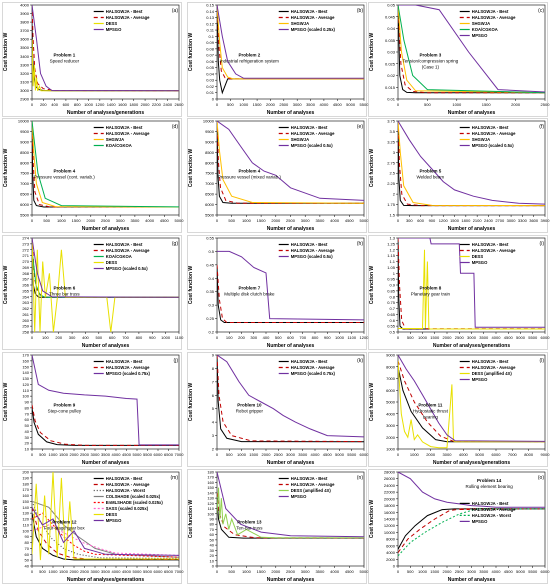  I want to click on y-tick-label: 0, so click(213, 99).